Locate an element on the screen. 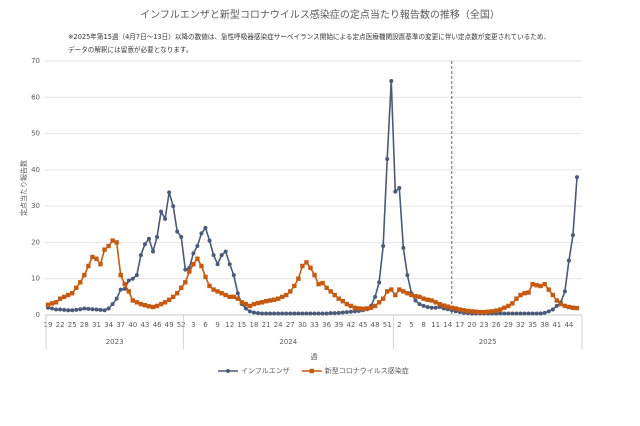 The image size is (640, 426). x-tick-label: 52 is located at coordinates (181, 325).